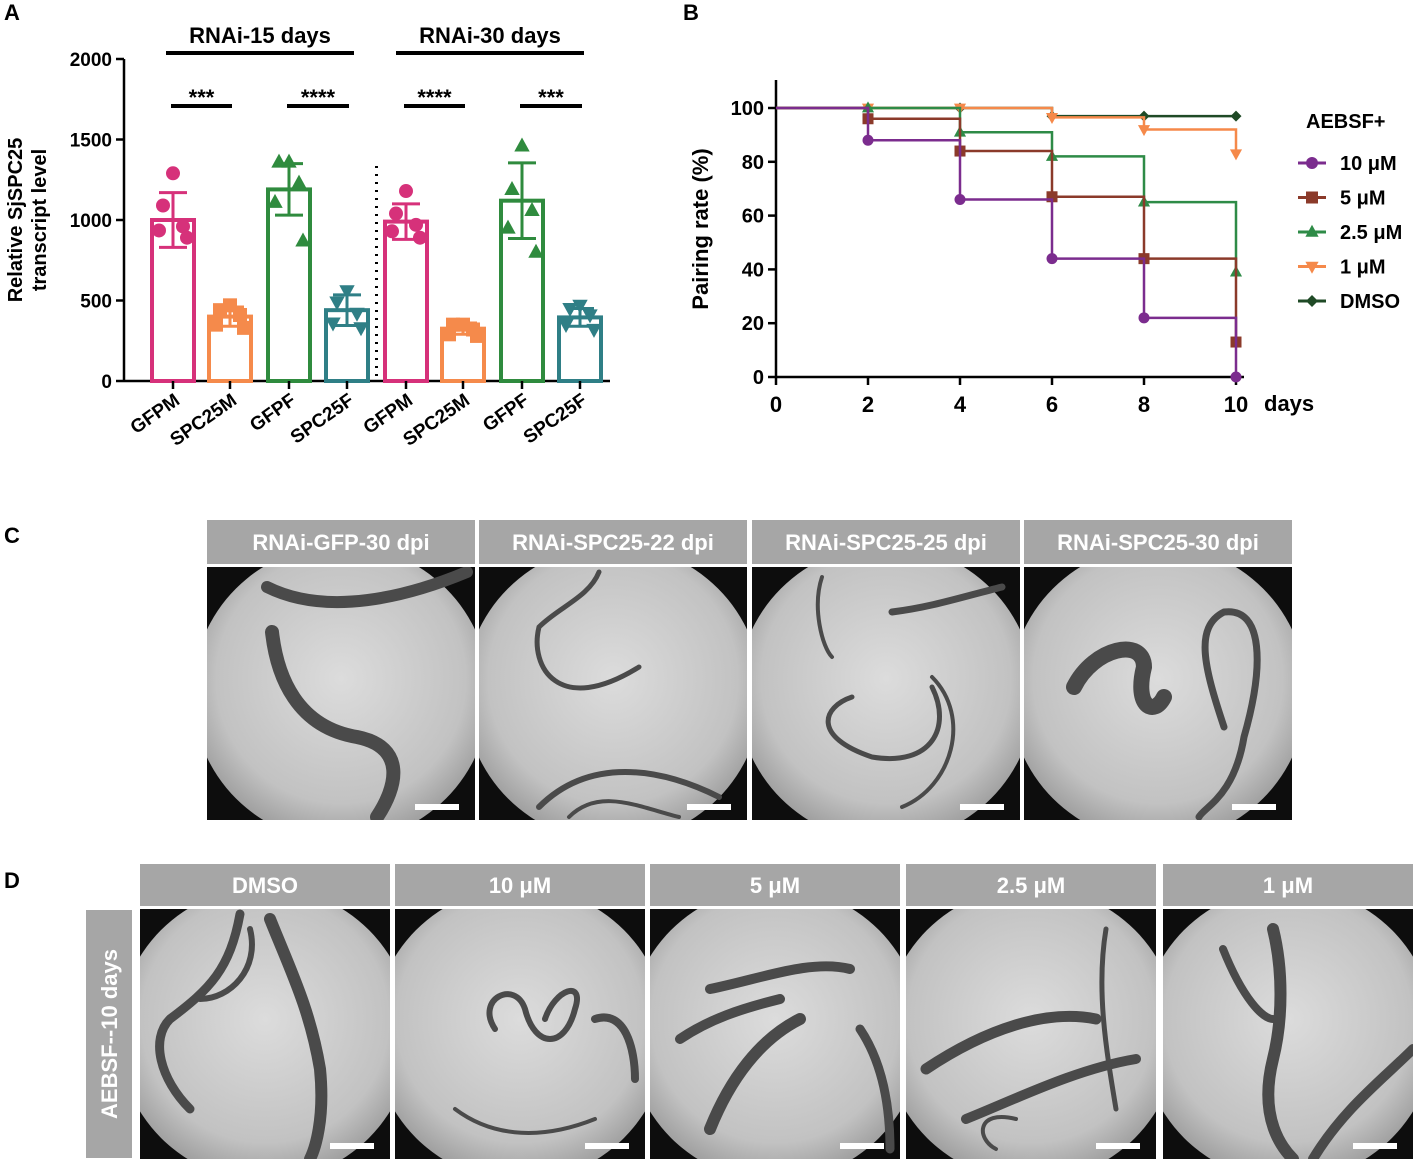 The width and height of the screenshot is (1418, 1159). Describe the element at coordinates (1370, 302) in the screenshot. I see `panel-b-legend-label: DMSO` at that location.